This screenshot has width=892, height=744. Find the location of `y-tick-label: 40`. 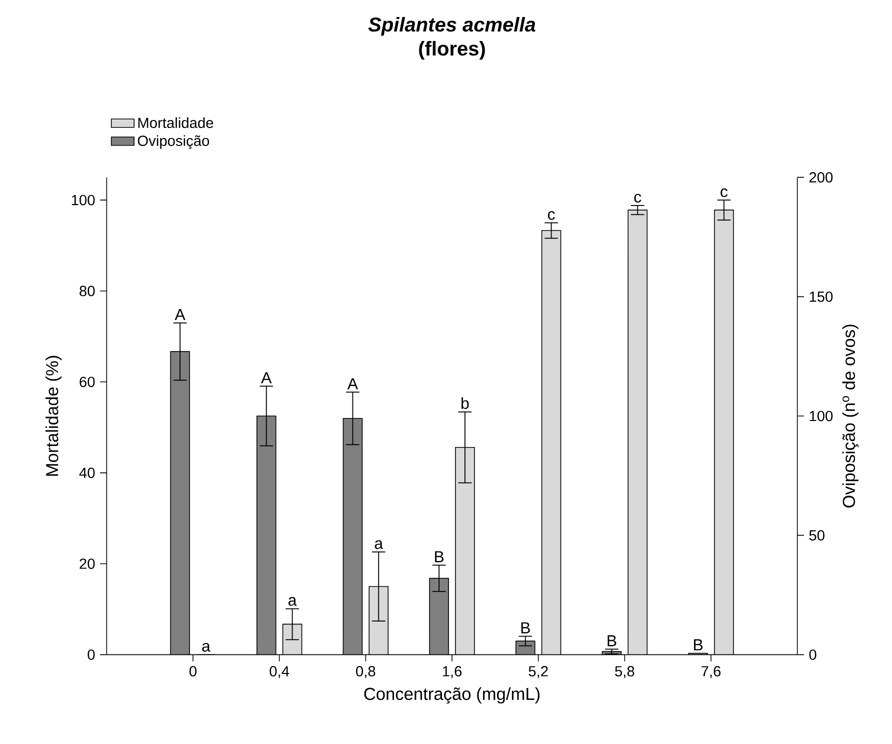

y-tick-label: 40 is located at coordinates (87, 473).